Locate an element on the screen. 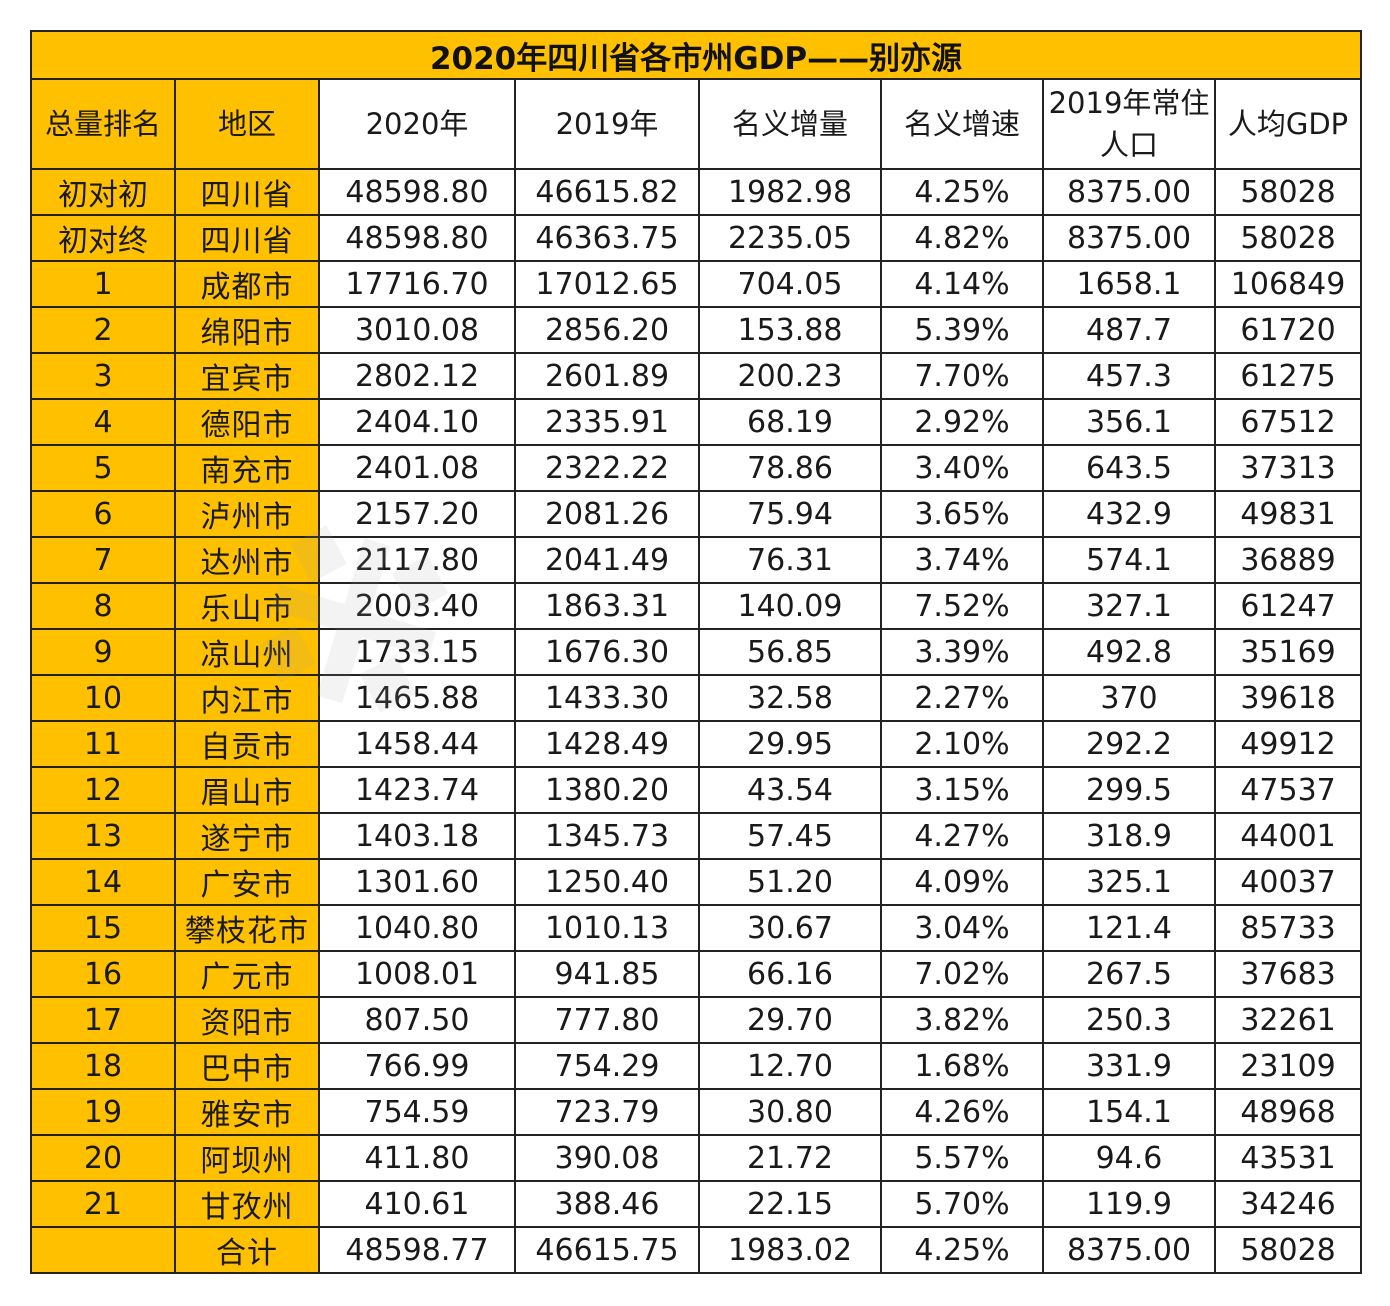 The width and height of the screenshot is (1390, 1306). gdp-2019-cell: 388.46 is located at coordinates (607, 1204).